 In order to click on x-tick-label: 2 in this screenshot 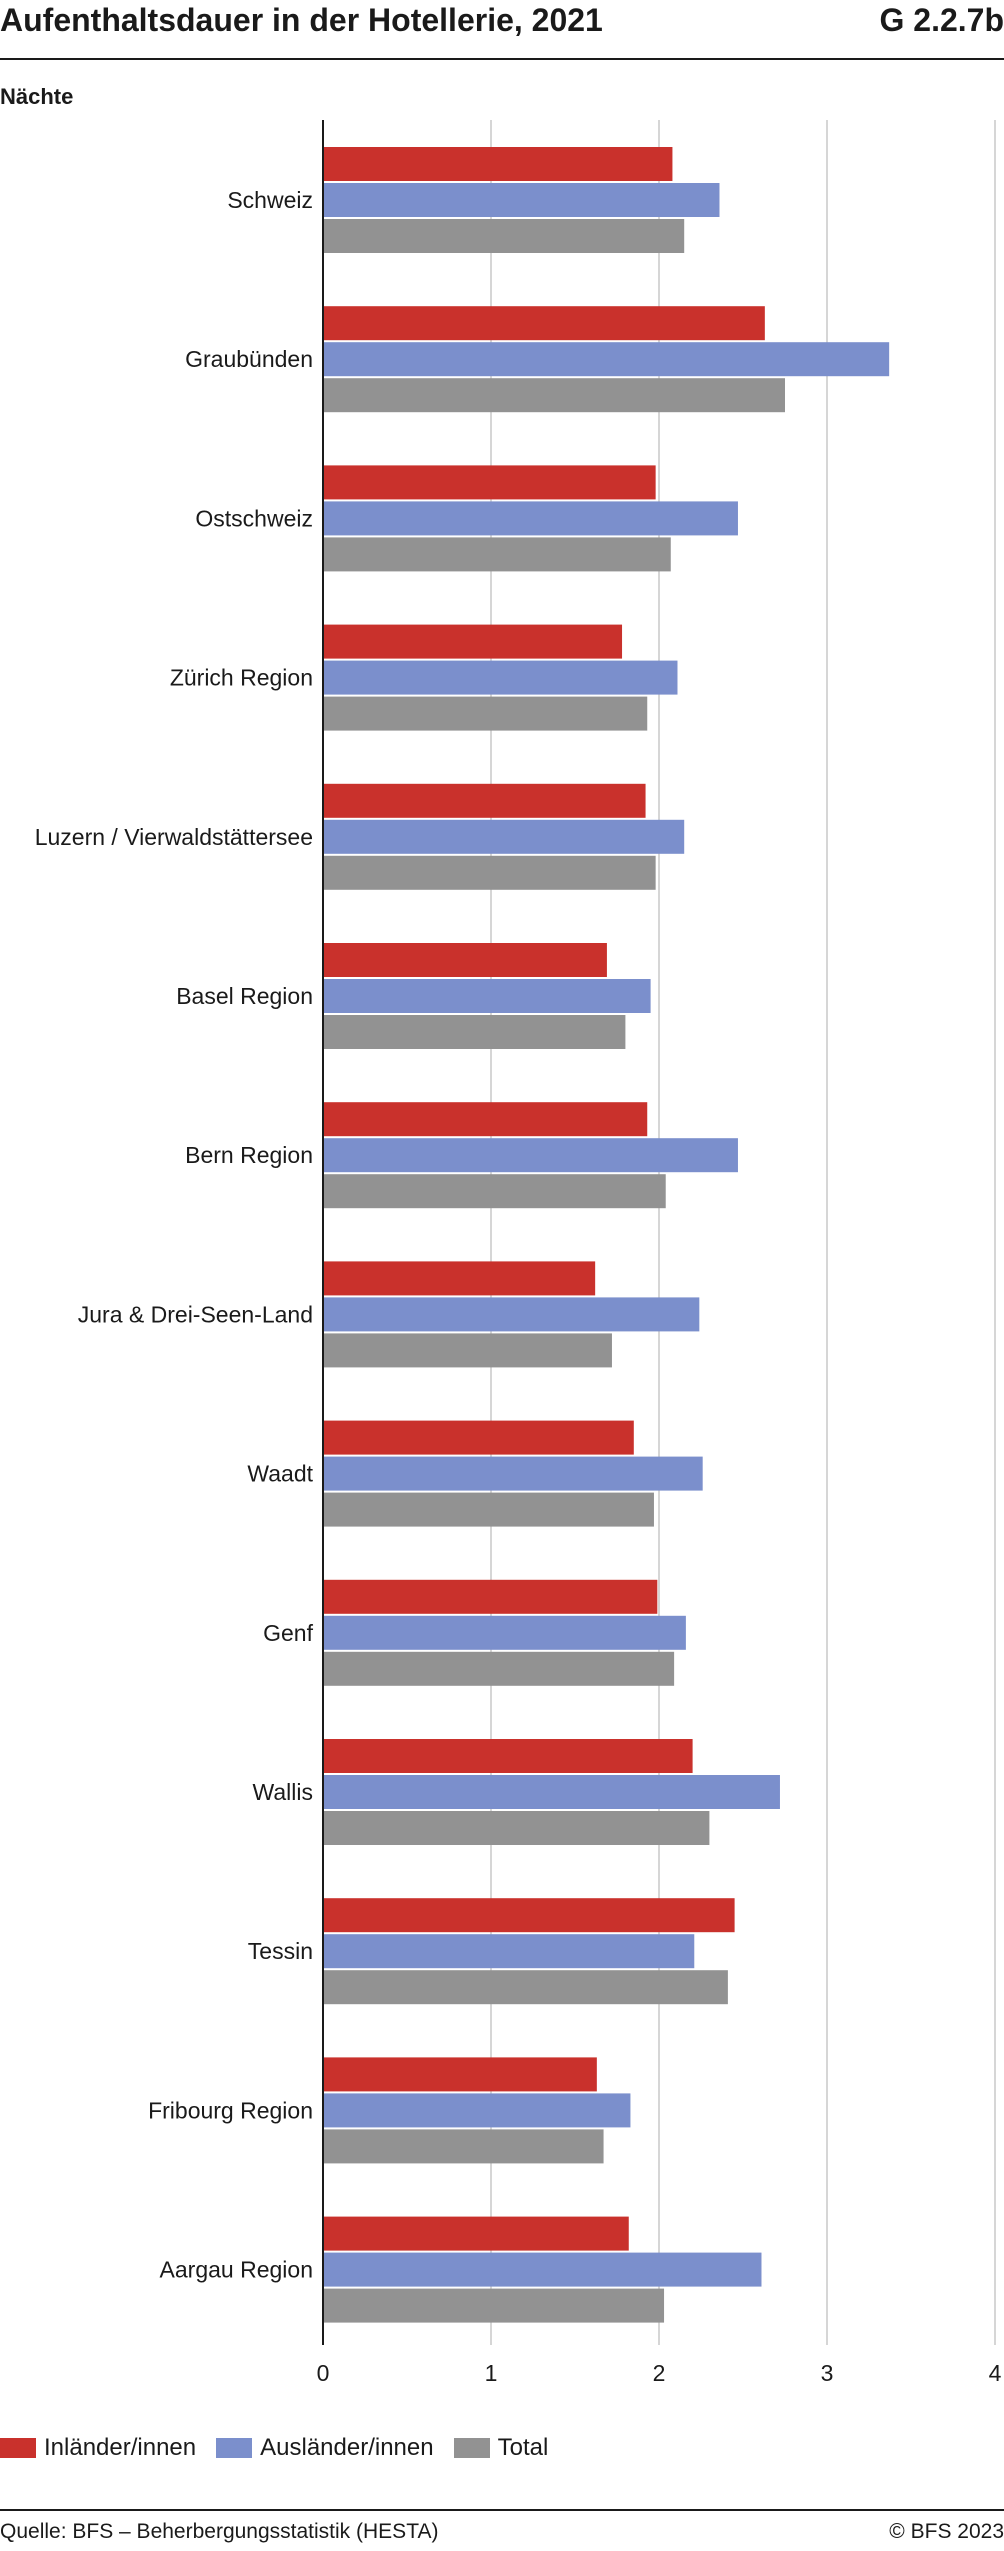, I will do `click(659, 2373)`.